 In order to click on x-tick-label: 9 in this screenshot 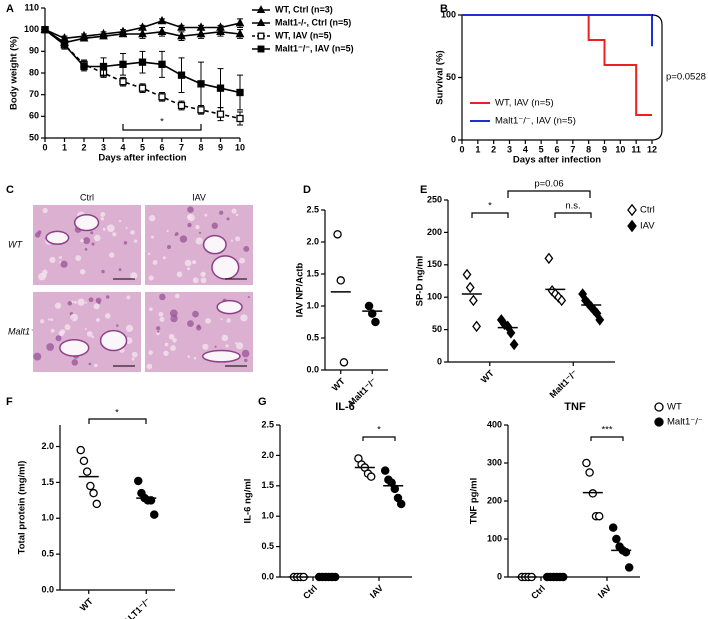, I will do `click(604, 149)`.